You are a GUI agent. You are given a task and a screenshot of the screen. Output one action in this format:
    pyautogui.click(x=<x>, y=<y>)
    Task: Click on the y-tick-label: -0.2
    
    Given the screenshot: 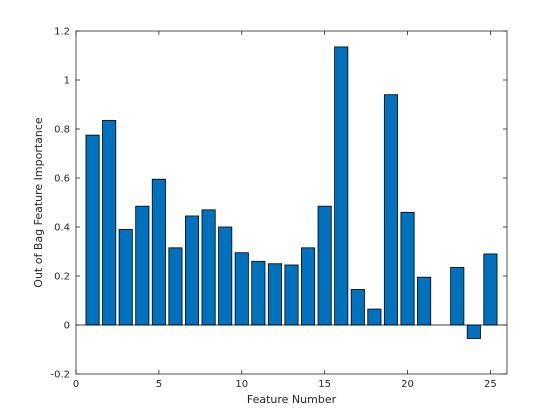 What is the action you would take?
    pyautogui.click(x=60, y=375)
    